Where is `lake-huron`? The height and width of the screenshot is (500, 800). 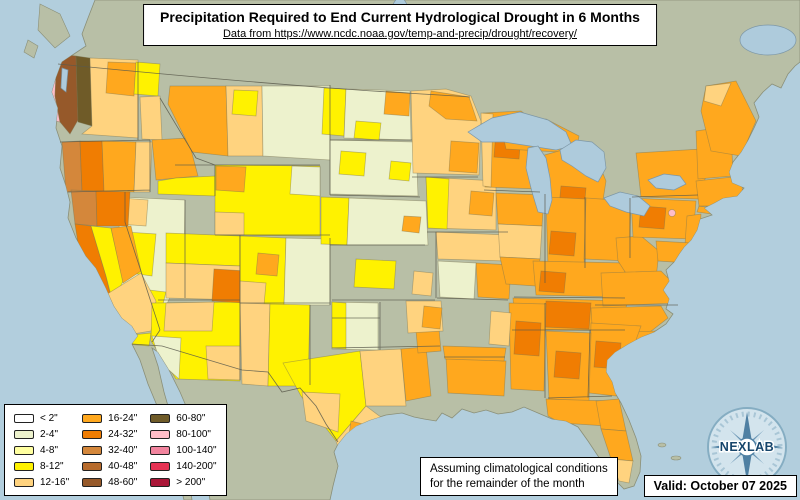 lake-huron is located at coordinates (583, 161).